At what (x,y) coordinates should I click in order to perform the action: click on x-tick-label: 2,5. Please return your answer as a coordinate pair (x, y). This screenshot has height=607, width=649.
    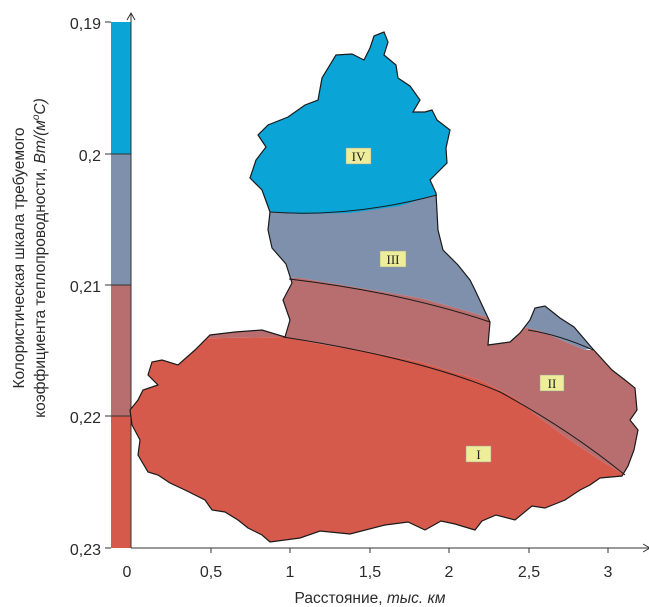
    Looking at the image, I should click on (529, 572).